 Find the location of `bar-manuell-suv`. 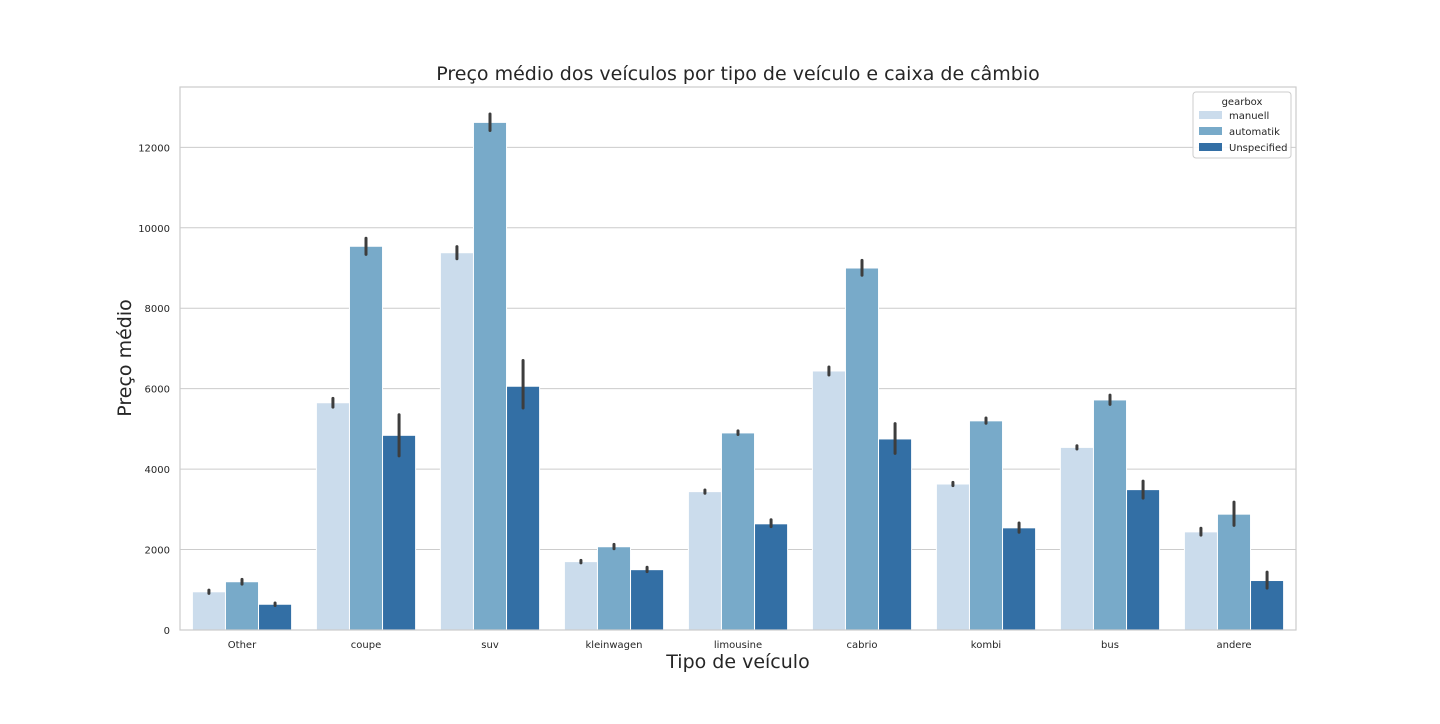

bar-manuell-suv is located at coordinates (456, 441).